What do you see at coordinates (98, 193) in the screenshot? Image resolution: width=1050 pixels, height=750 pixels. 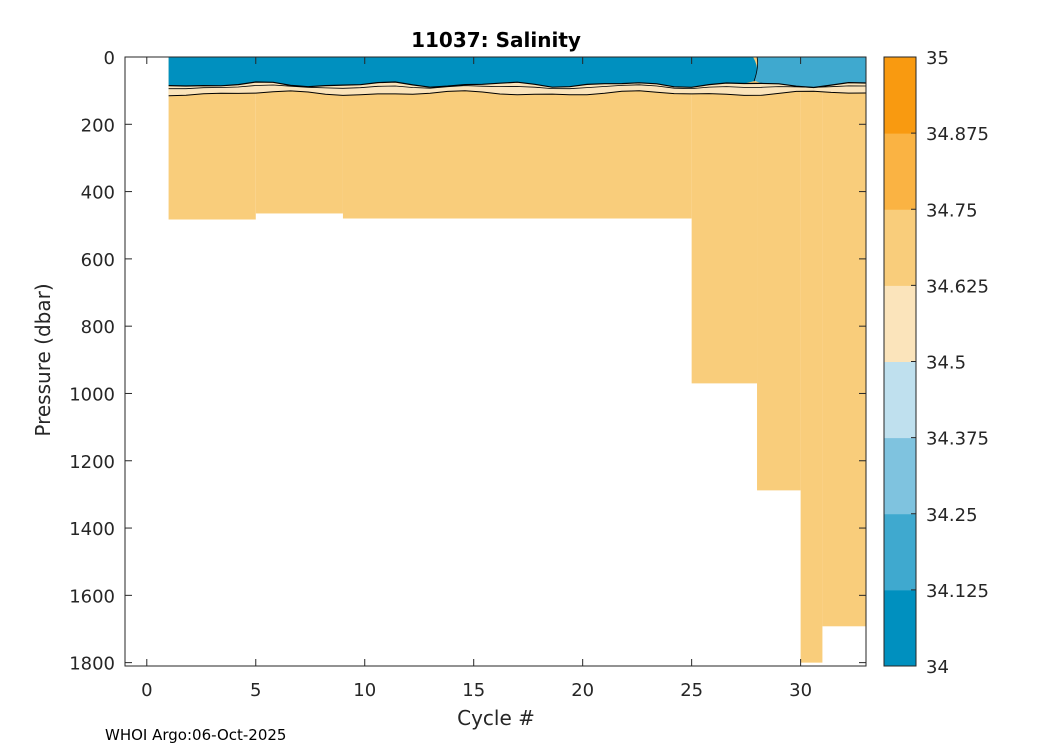 I see `y-tick-label-400: 400` at bounding box center [98, 193].